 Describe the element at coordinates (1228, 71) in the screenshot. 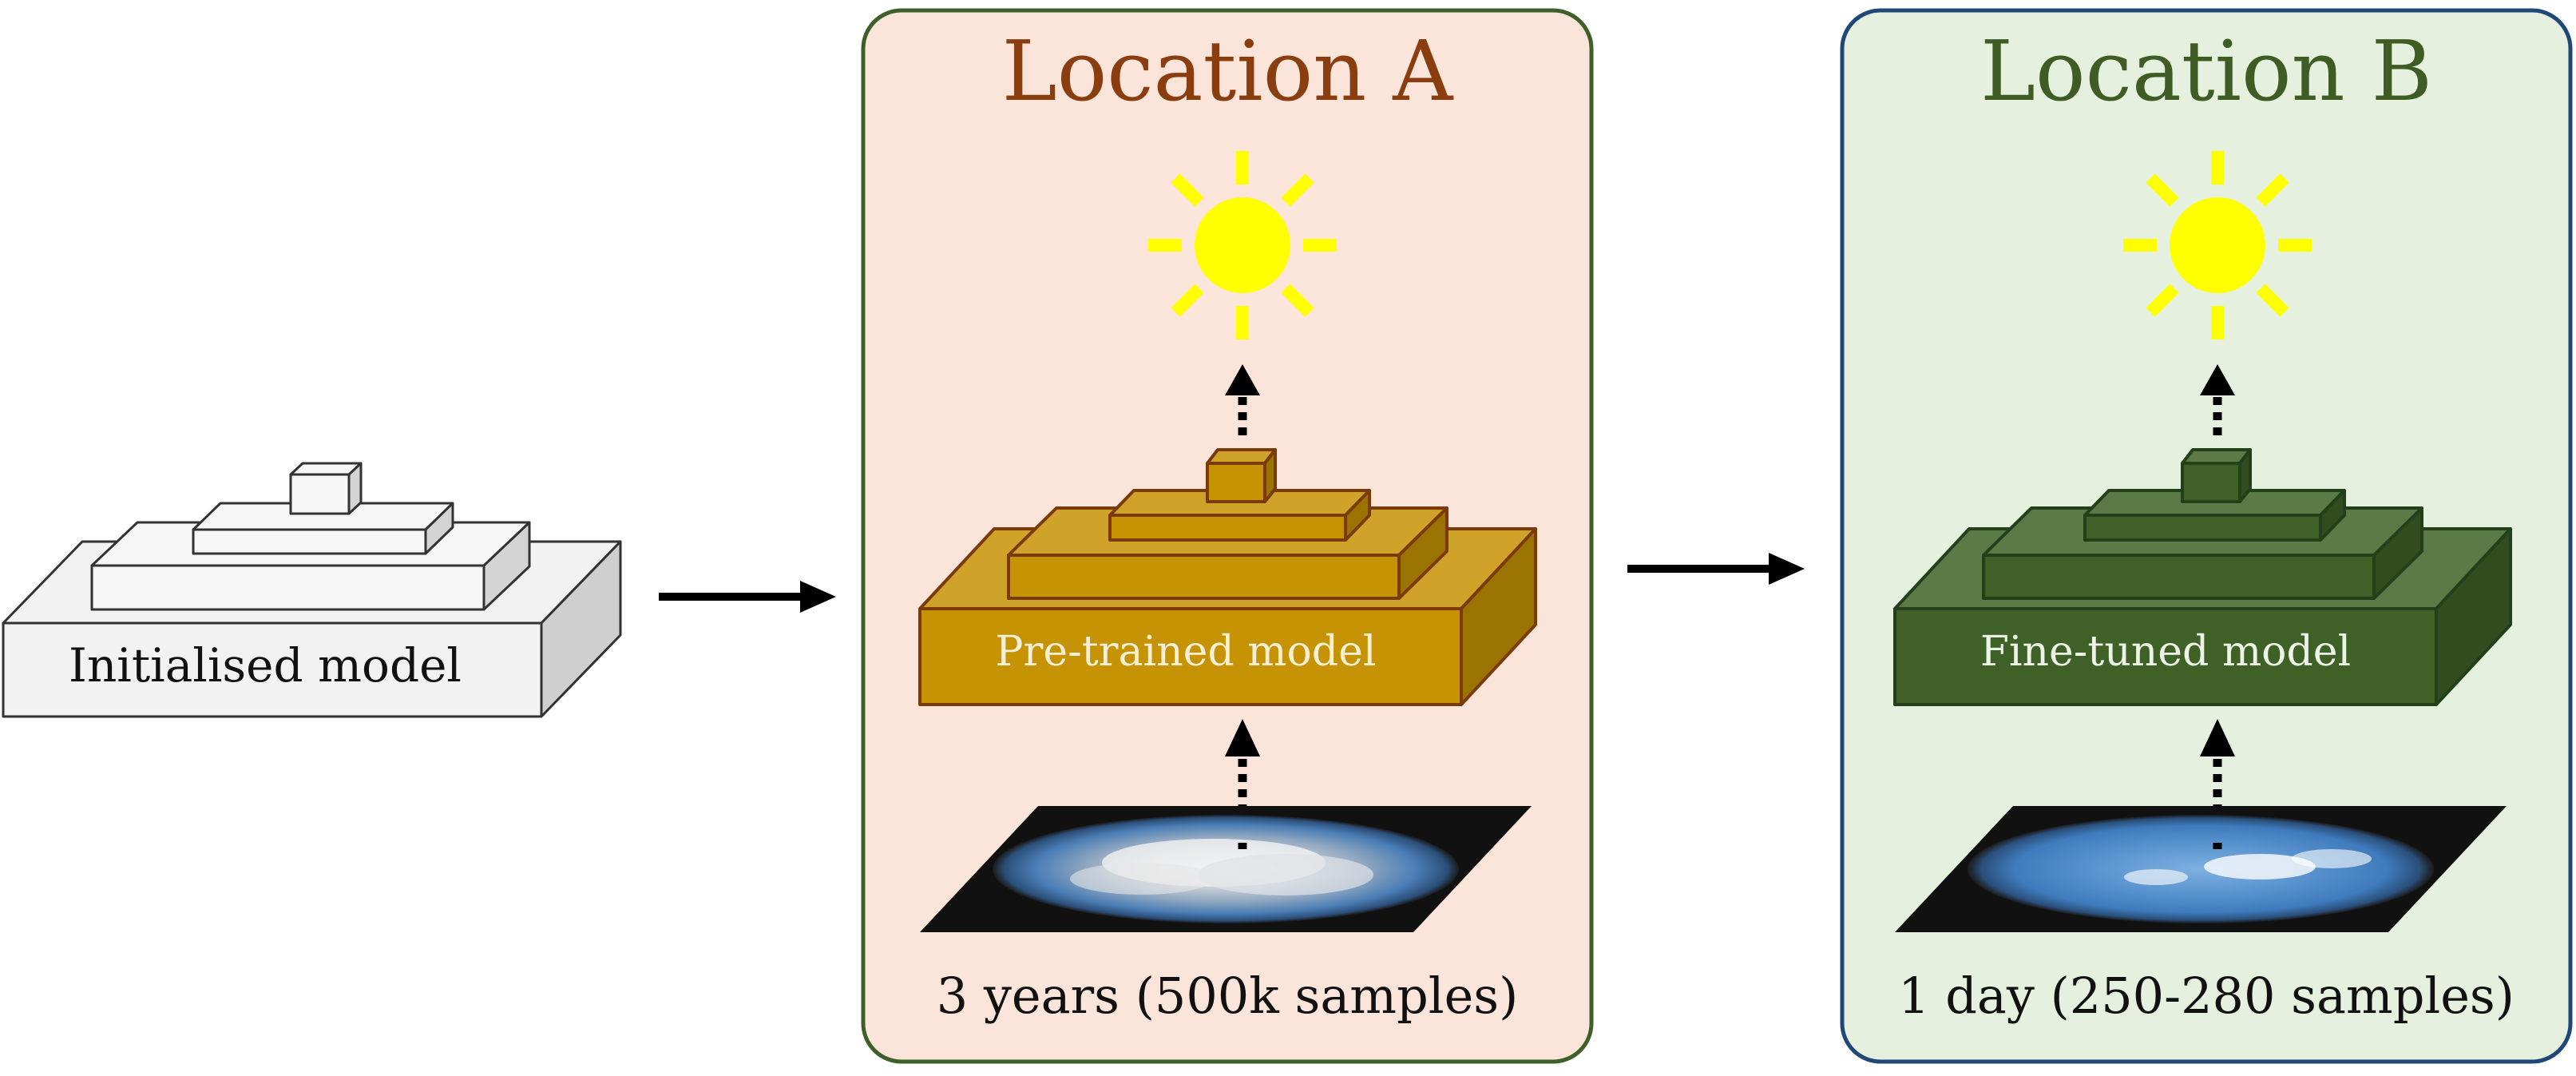

I see `location-a-title: Location A` at that location.